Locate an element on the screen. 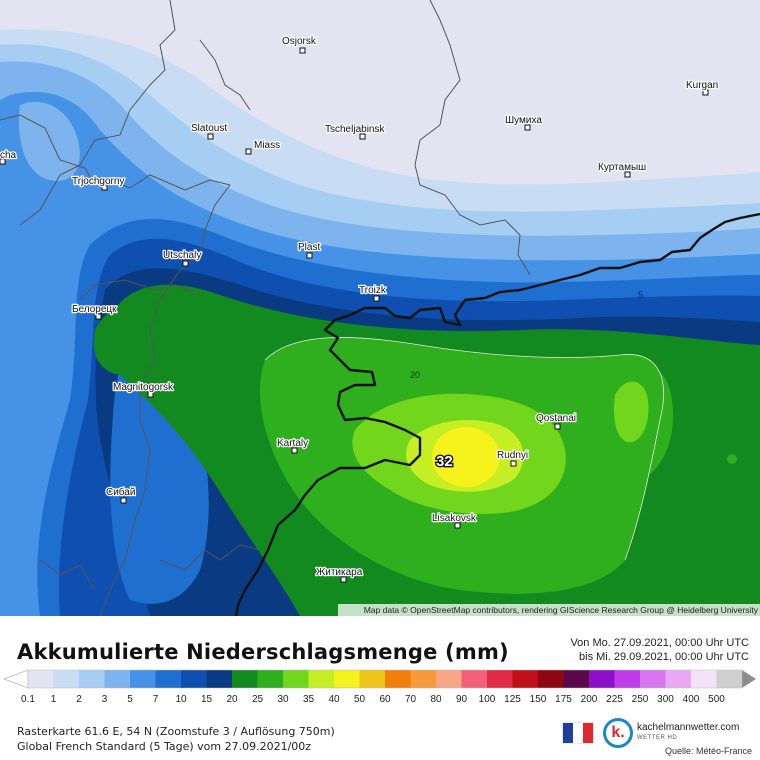 This screenshot has height=760, width=760. svg-text: Trjochgorny is located at coordinates (98, 181).